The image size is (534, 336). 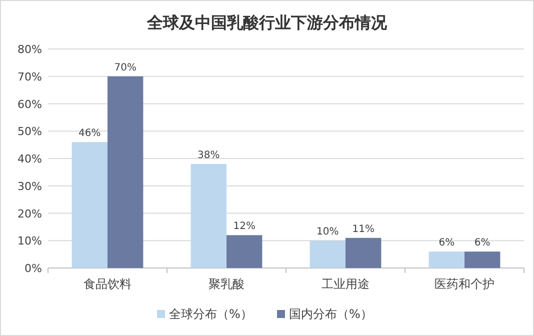 I want to click on y-tick-label: 10%, so click(x=30, y=241).